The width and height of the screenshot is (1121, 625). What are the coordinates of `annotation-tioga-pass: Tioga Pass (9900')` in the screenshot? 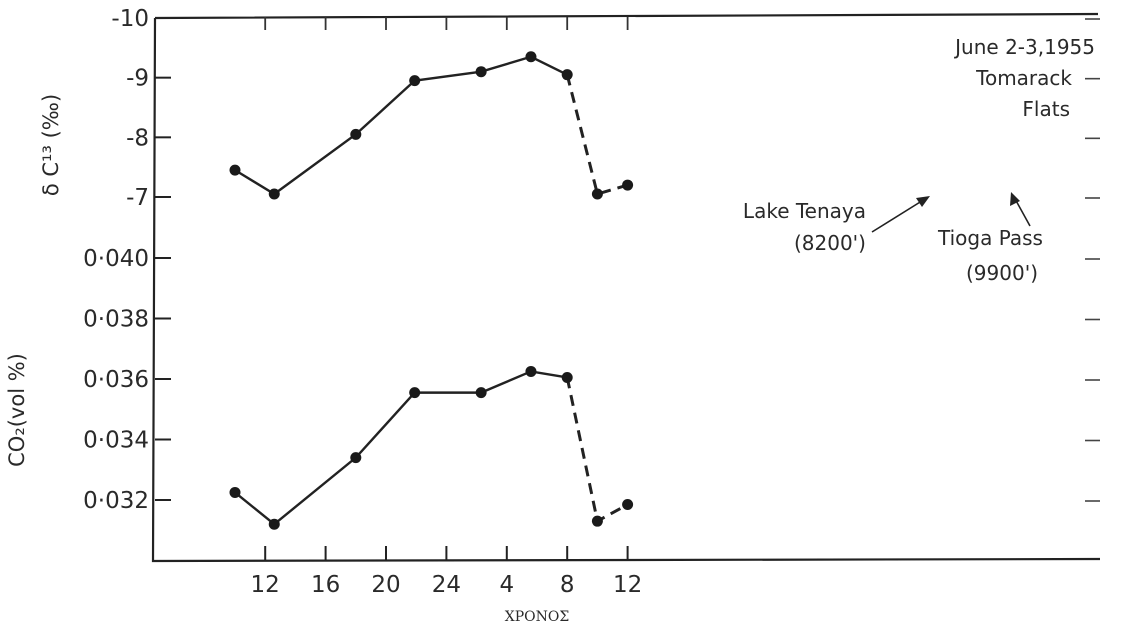 It's located at (990, 238).